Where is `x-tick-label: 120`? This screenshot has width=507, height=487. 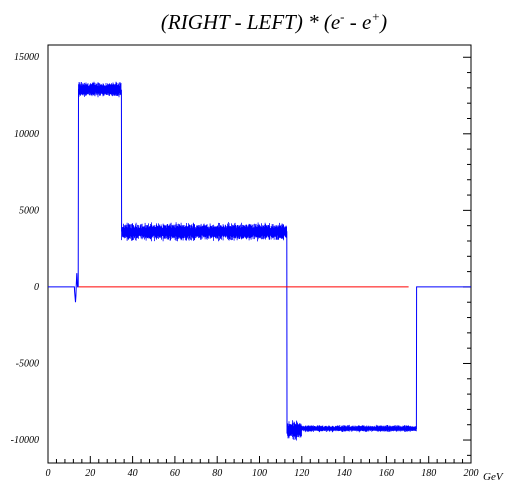
x-tick-label: 120 is located at coordinates (301, 473).